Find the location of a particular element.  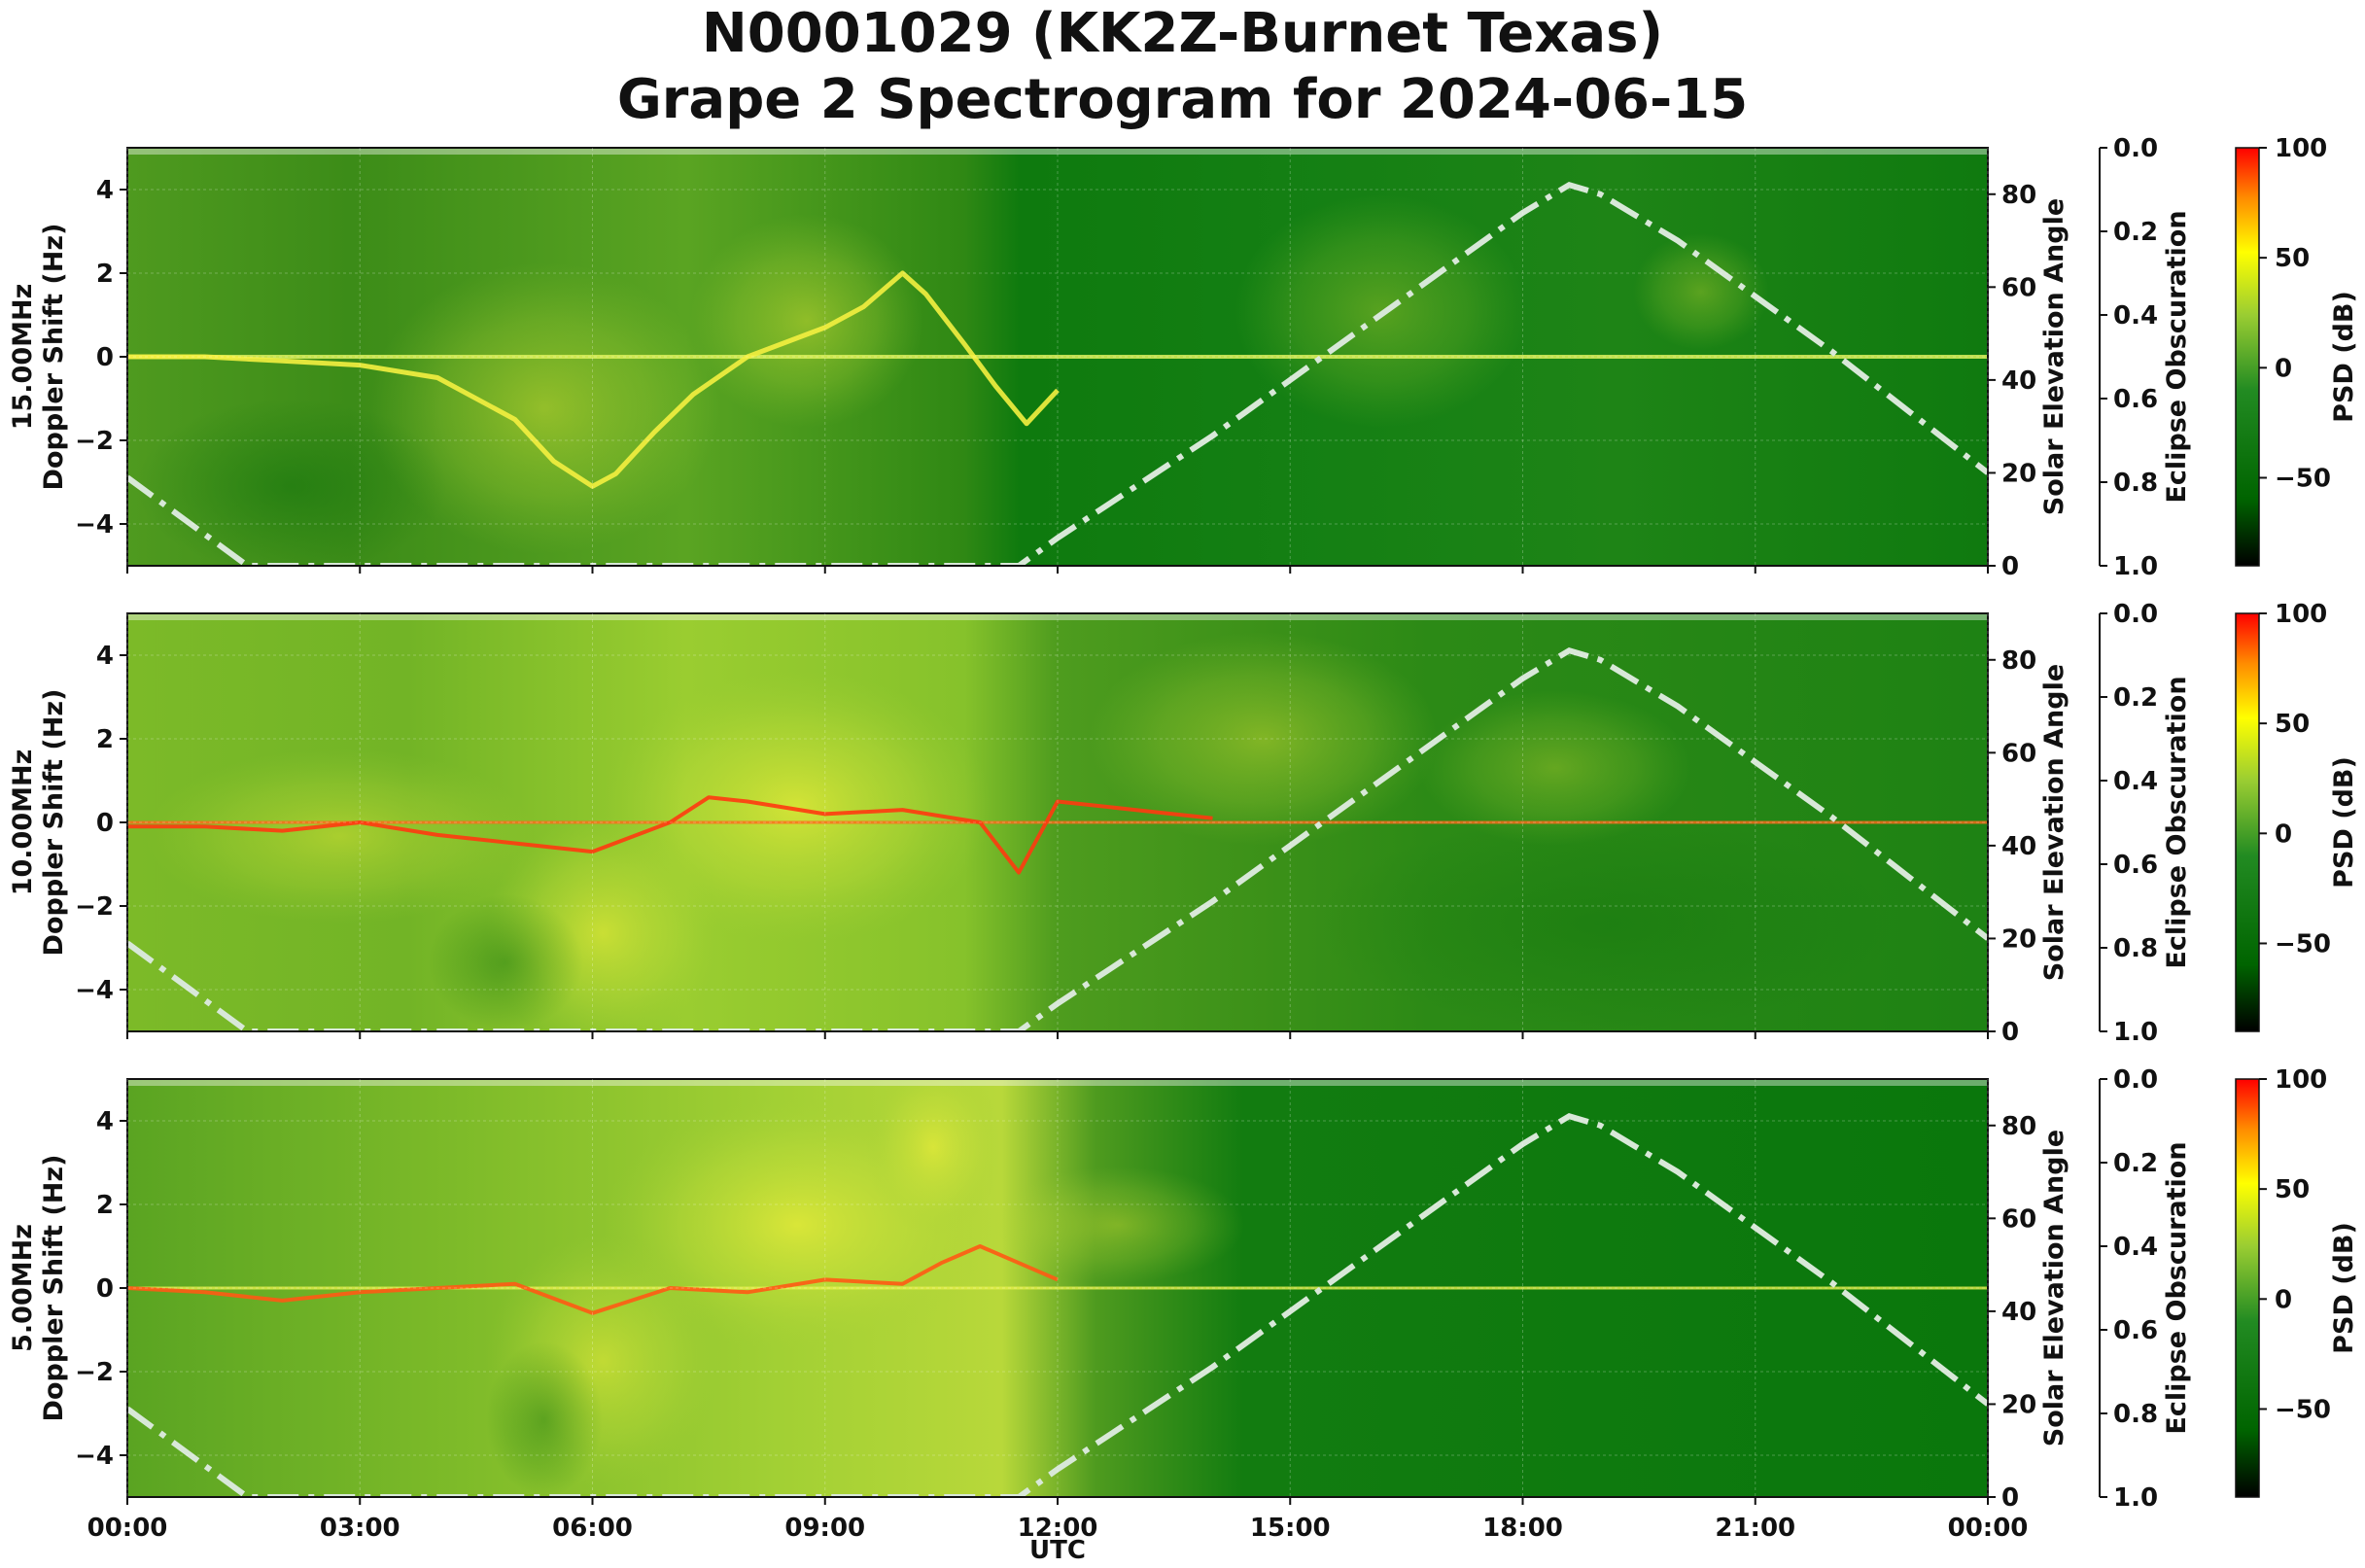

doppler-trace-15mhz is located at coordinates (593, 379).